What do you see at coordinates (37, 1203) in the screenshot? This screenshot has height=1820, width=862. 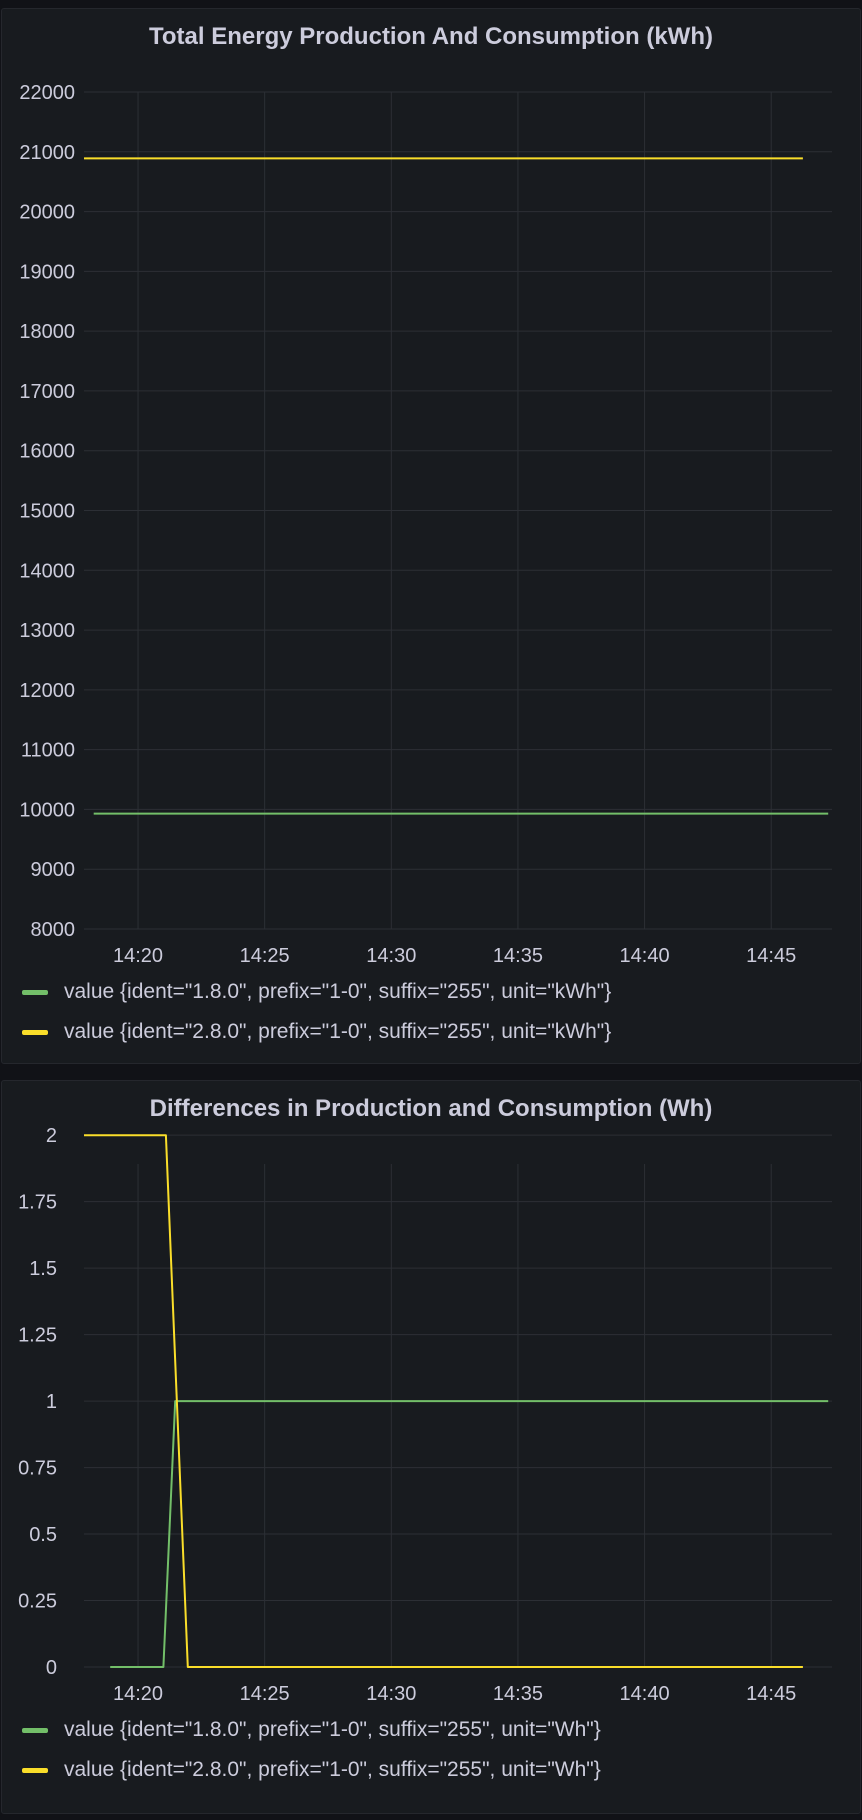 I see `y-tick-label: 1.75` at bounding box center [37, 1203].